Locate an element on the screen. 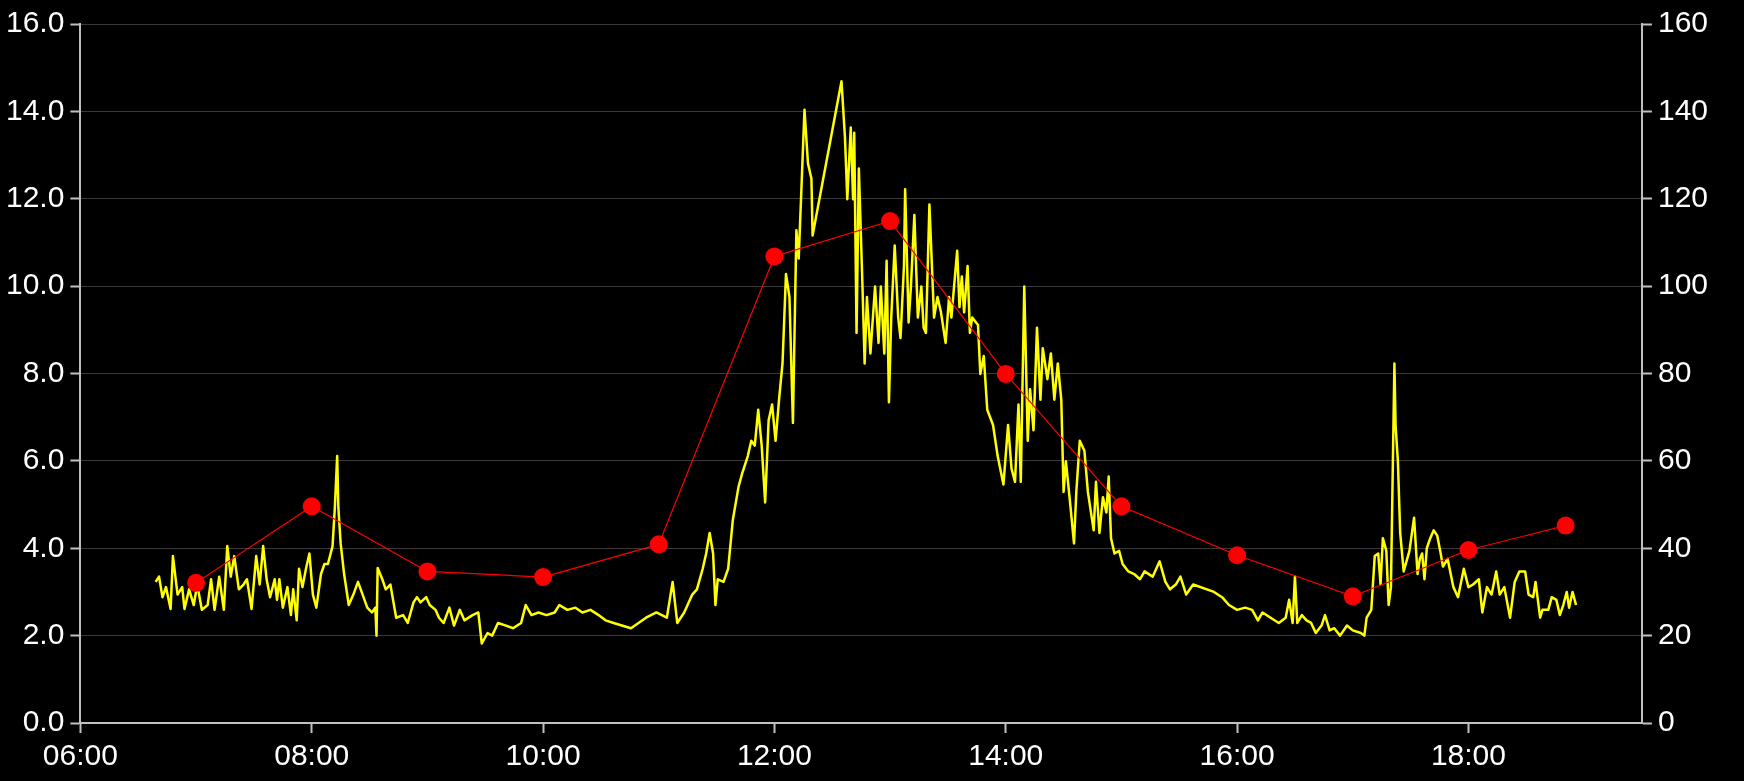 The width and height of the screenshot is (1744, 781). x-tick-label: 08:00 is located at coordinates (312, 755).